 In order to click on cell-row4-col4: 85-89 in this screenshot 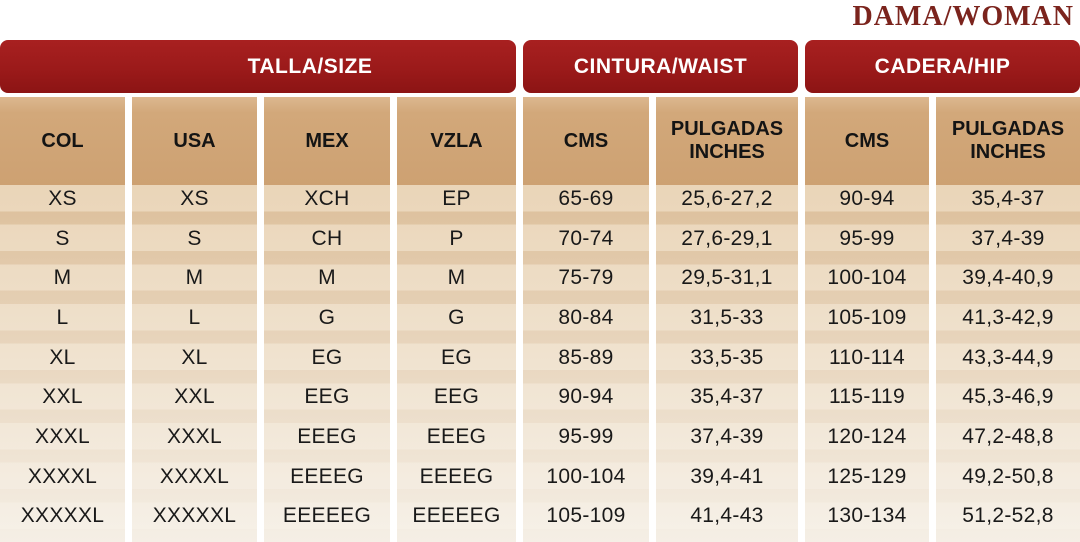, I will do `click(586, 357)`.